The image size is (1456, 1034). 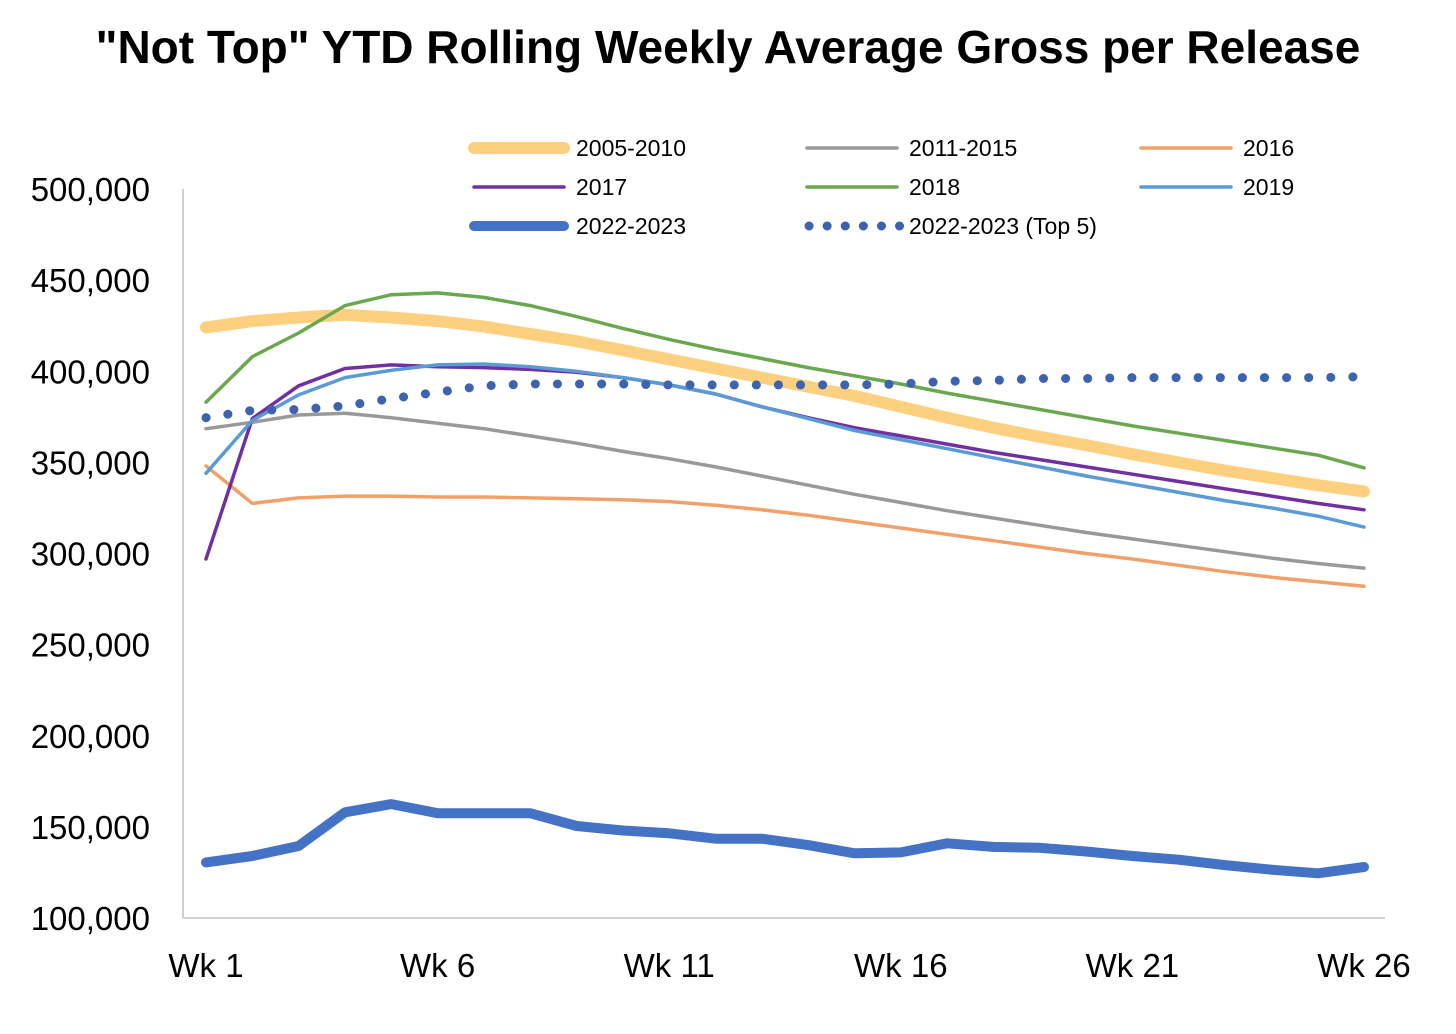 I want to click on legend-label: 2019, so click(x=1268, y=187).